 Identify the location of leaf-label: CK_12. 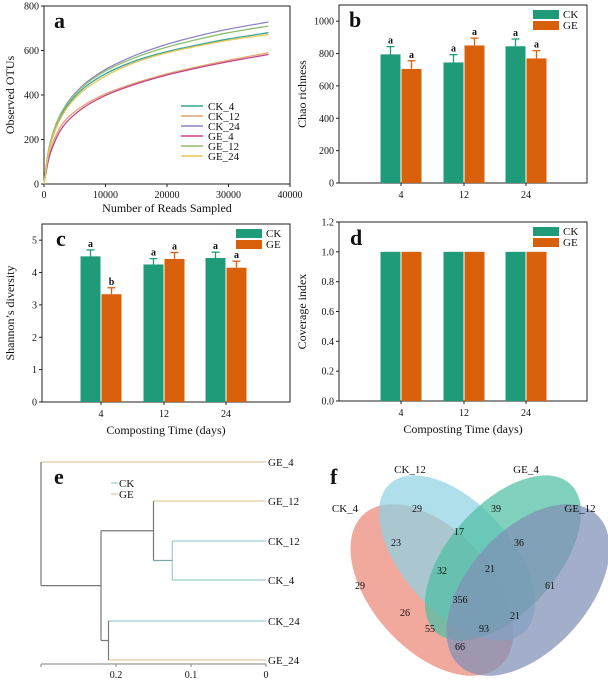
(284, 542).